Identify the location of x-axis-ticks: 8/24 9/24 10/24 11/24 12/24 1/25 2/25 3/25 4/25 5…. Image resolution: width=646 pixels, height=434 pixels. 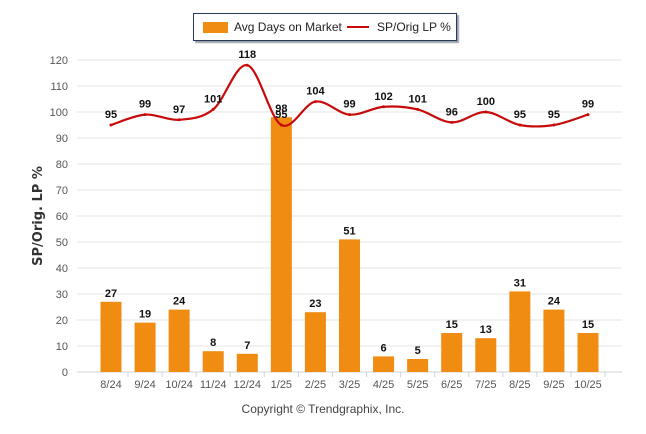
(353, 381).